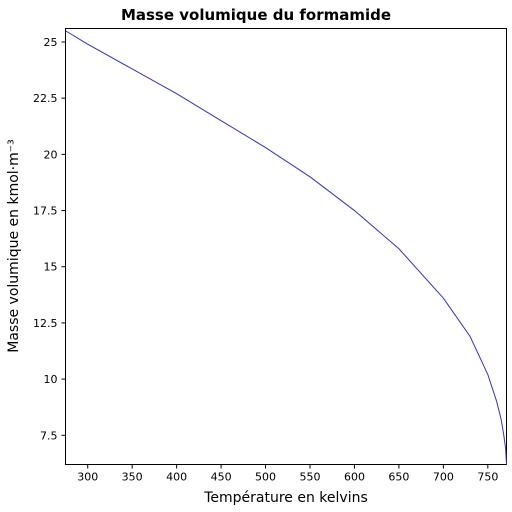  I want to click on y-tick-label: 7.5, so click(49, 435).